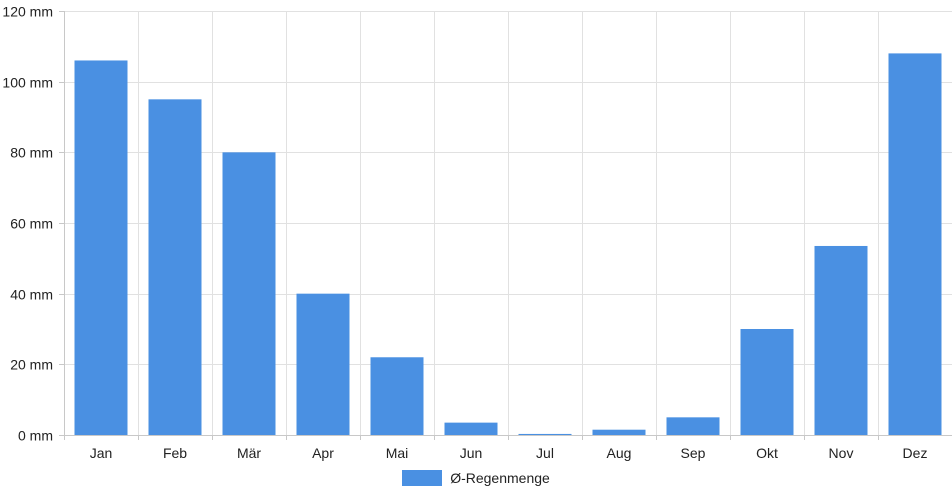  I want to click on y-tick-label: 60 mm, so click(31, 224).